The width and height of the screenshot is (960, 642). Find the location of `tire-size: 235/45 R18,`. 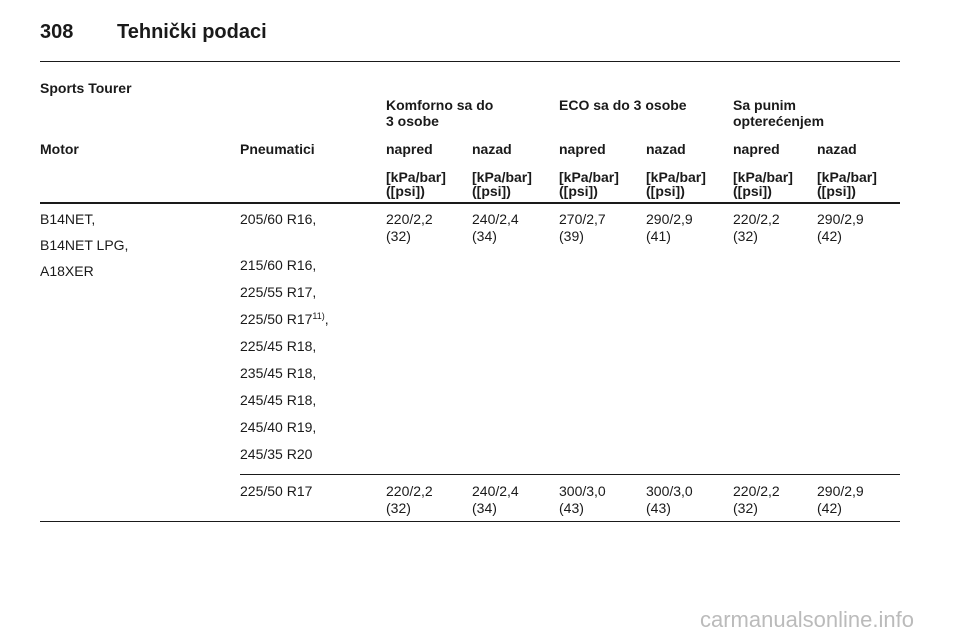

tire-size: 235/45 R18, is located at coordinates (278, 373).